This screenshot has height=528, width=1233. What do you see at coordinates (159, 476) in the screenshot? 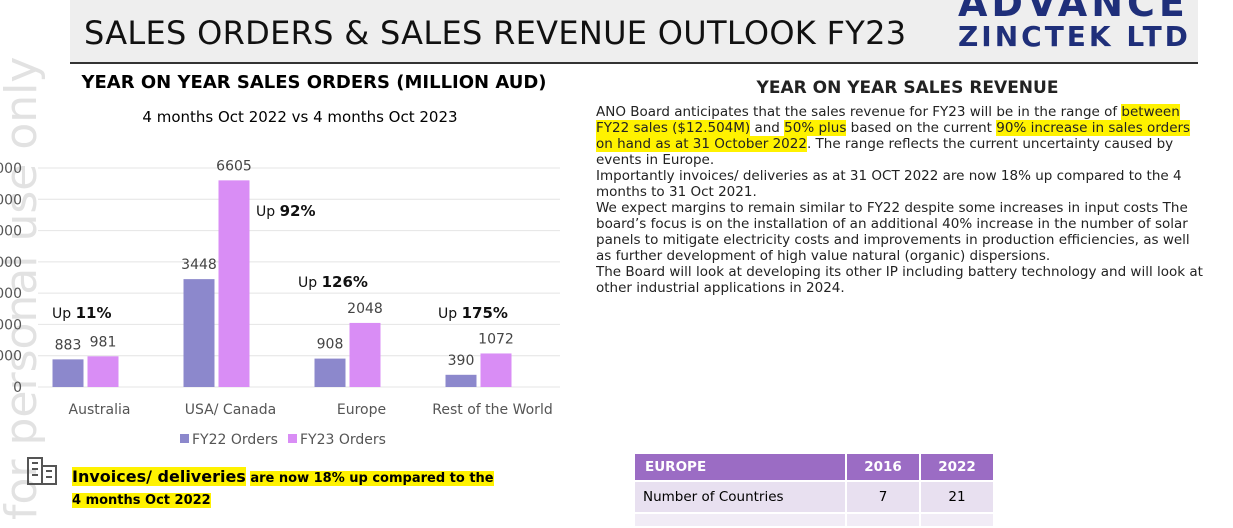
I see `note-bold: Invoices/ deliveries` at bounding box center [159, 476].